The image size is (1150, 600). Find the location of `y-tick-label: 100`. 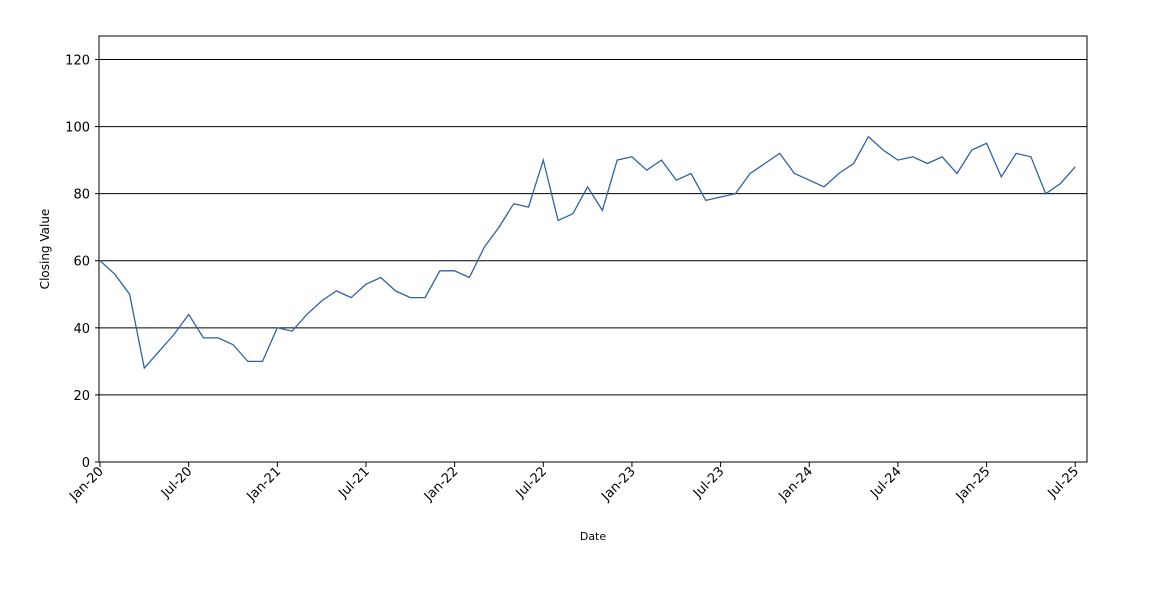

y-tick-label: 100 is located at coordinates (77, 128).